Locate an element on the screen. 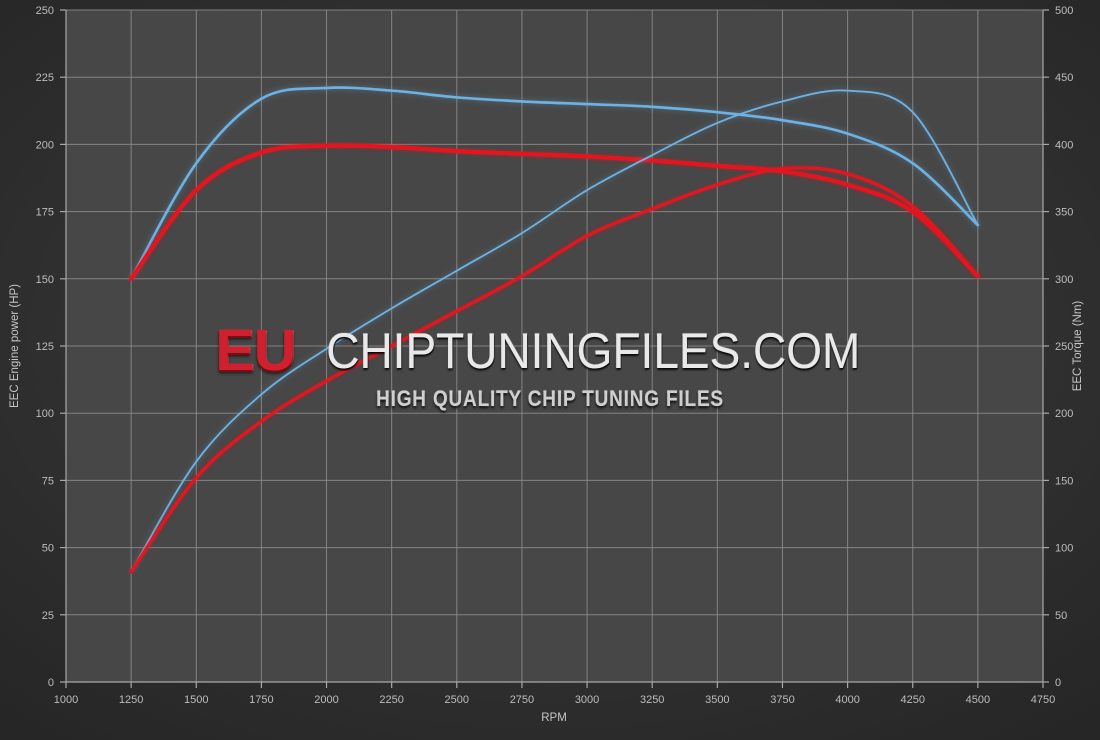 The width and height of the screenshot is (1100, 740). right-axis-title: EEC Torque (Nm) is located at coordinates (1078, 346).